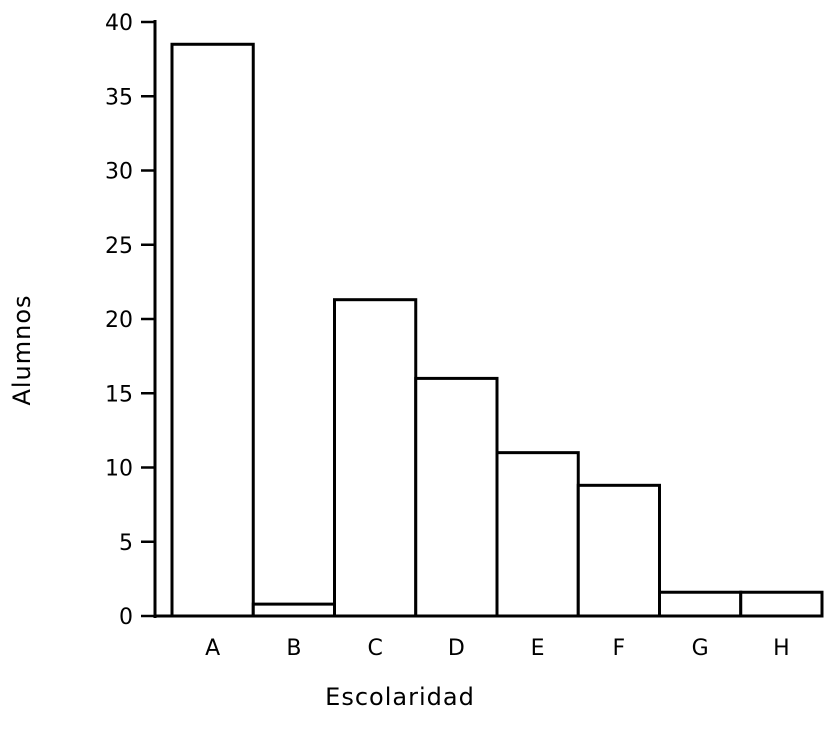 This screenshot has height=738, width=825. Describe the element at coordinates (781, 604) in the screenshot. I see `bar-h` at that location.